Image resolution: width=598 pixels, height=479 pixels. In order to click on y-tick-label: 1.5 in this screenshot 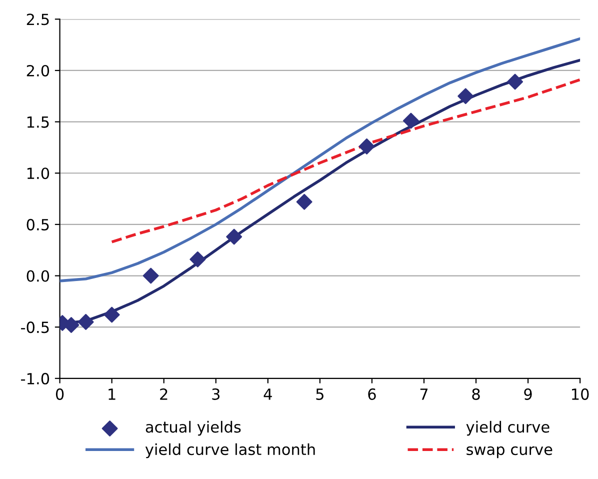, I will do `click(38, 122)`.